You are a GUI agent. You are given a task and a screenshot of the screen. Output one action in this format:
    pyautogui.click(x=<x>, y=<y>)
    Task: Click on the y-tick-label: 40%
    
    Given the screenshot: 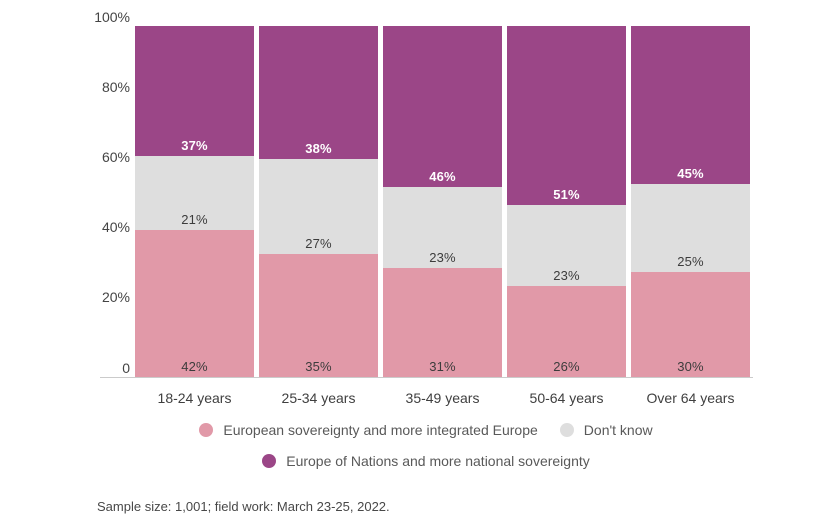 What is the action you would take?
    pyautogui.click(x=115, y=227)
    